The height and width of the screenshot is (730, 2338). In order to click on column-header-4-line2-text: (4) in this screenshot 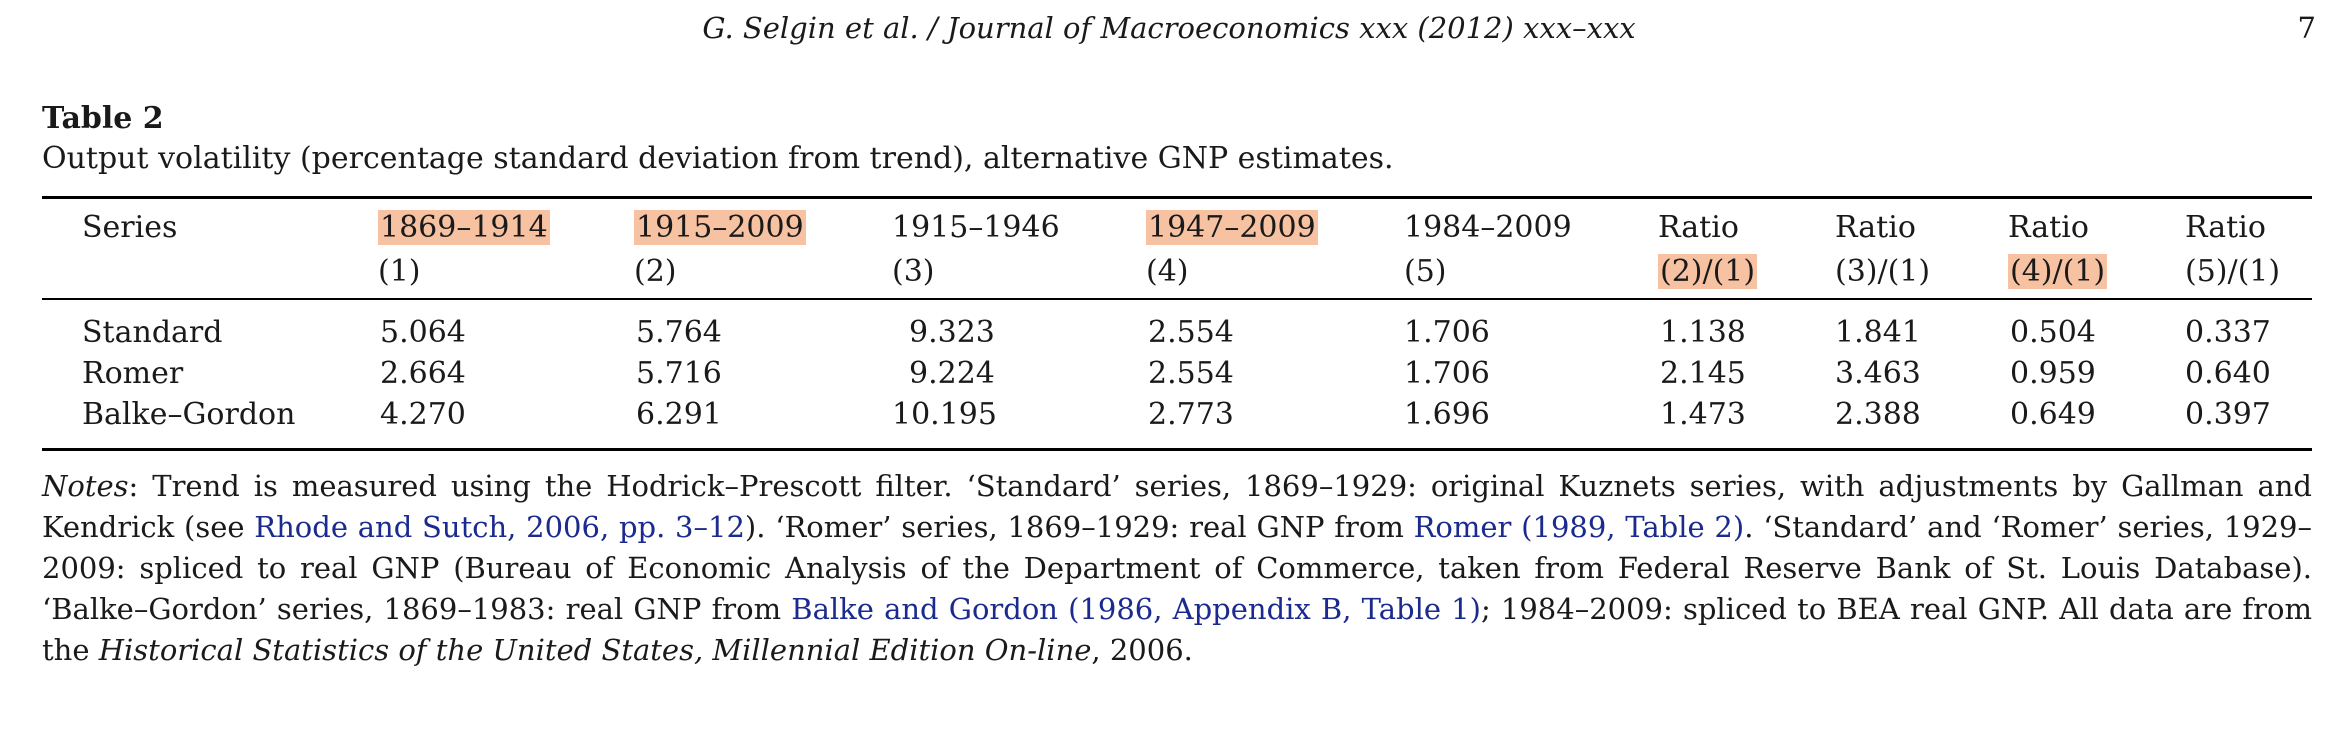, I will do `click(1167, 271)`.